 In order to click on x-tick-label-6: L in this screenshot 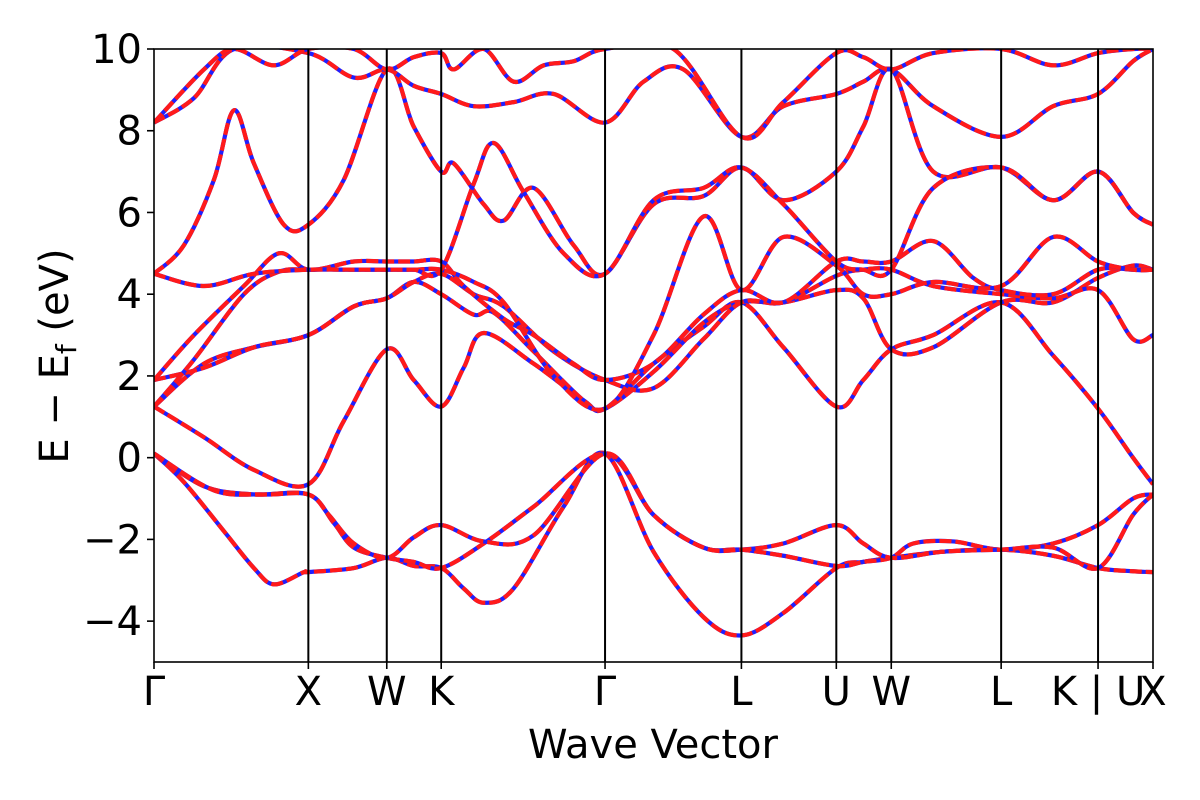, I will do `click(741, 692)`.